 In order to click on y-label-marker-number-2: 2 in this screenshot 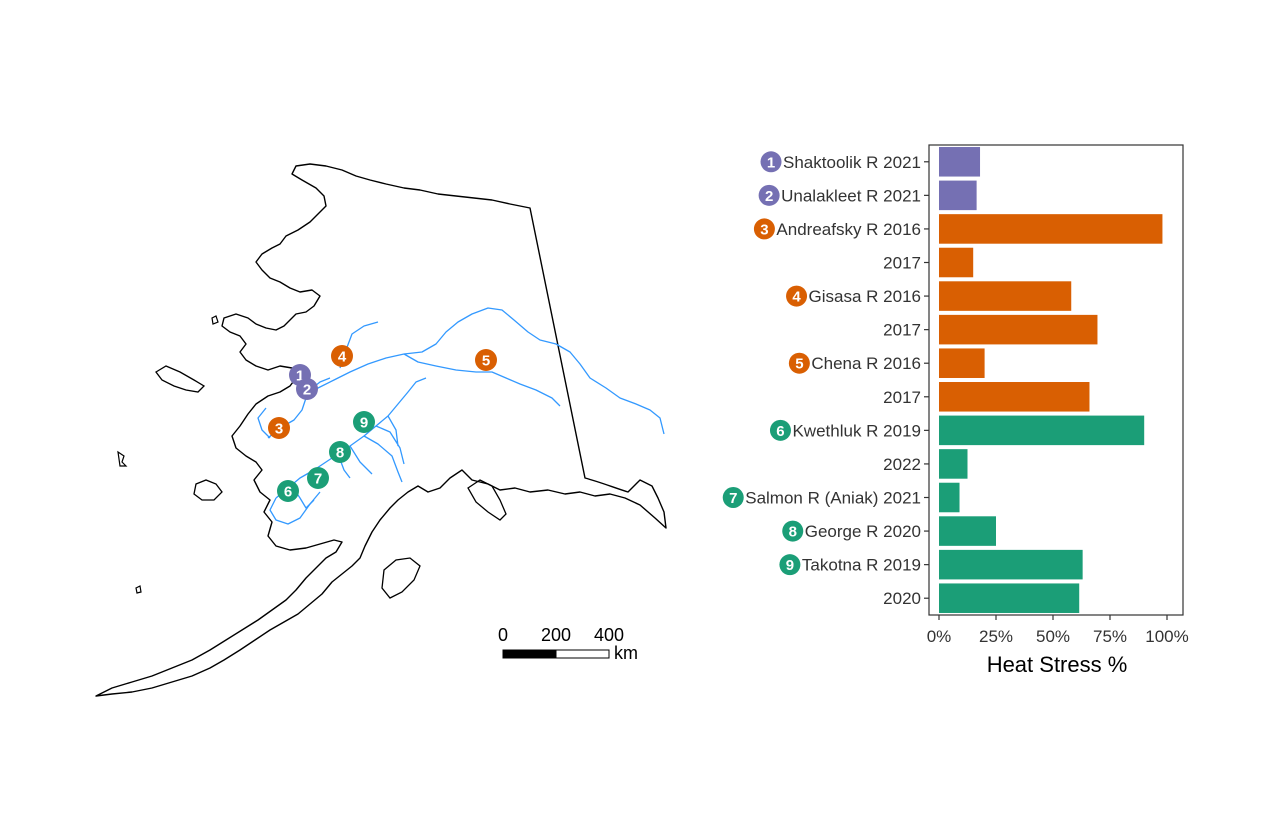, I will do `click(769, 196)`.